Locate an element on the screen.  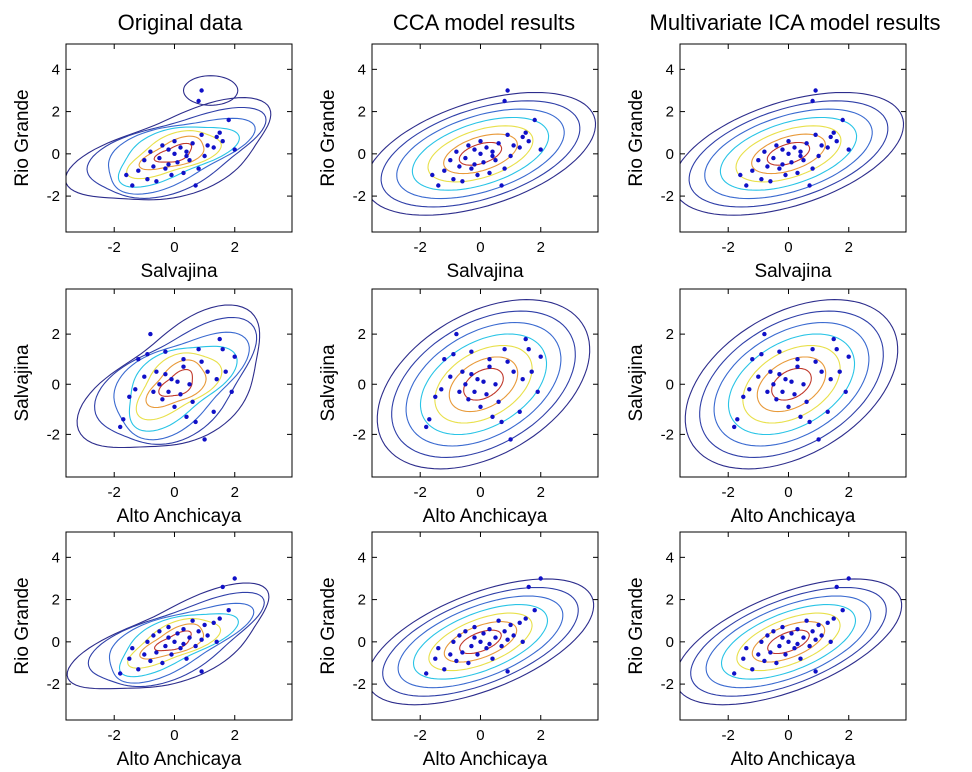
axes-frame is located at coordinates (485, 383).